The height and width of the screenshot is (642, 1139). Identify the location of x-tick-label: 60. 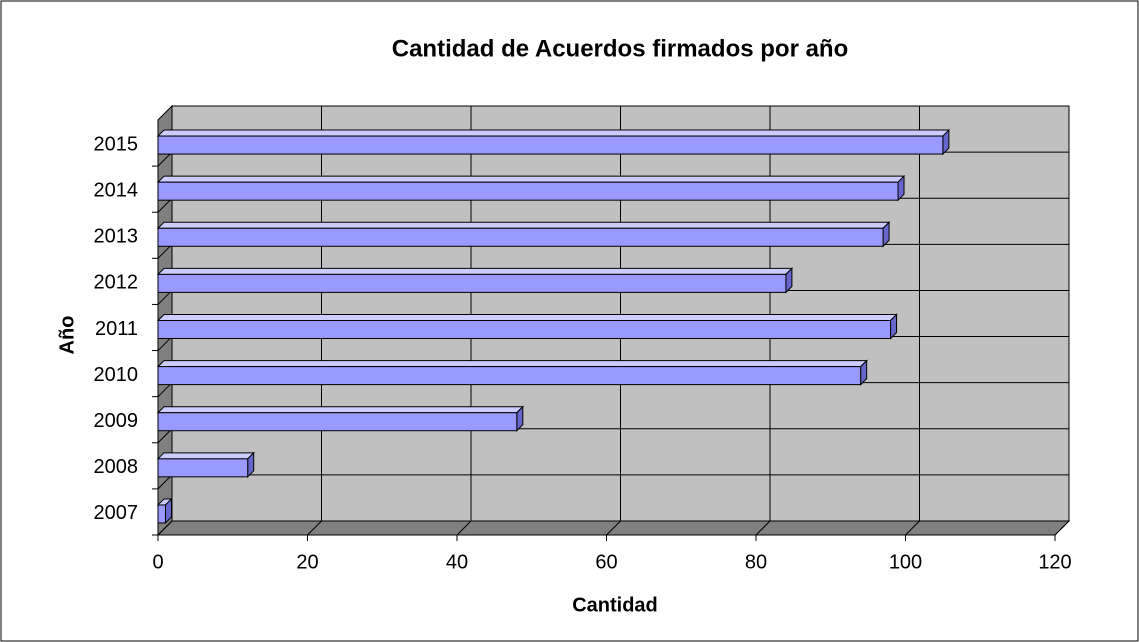
(606, 562).